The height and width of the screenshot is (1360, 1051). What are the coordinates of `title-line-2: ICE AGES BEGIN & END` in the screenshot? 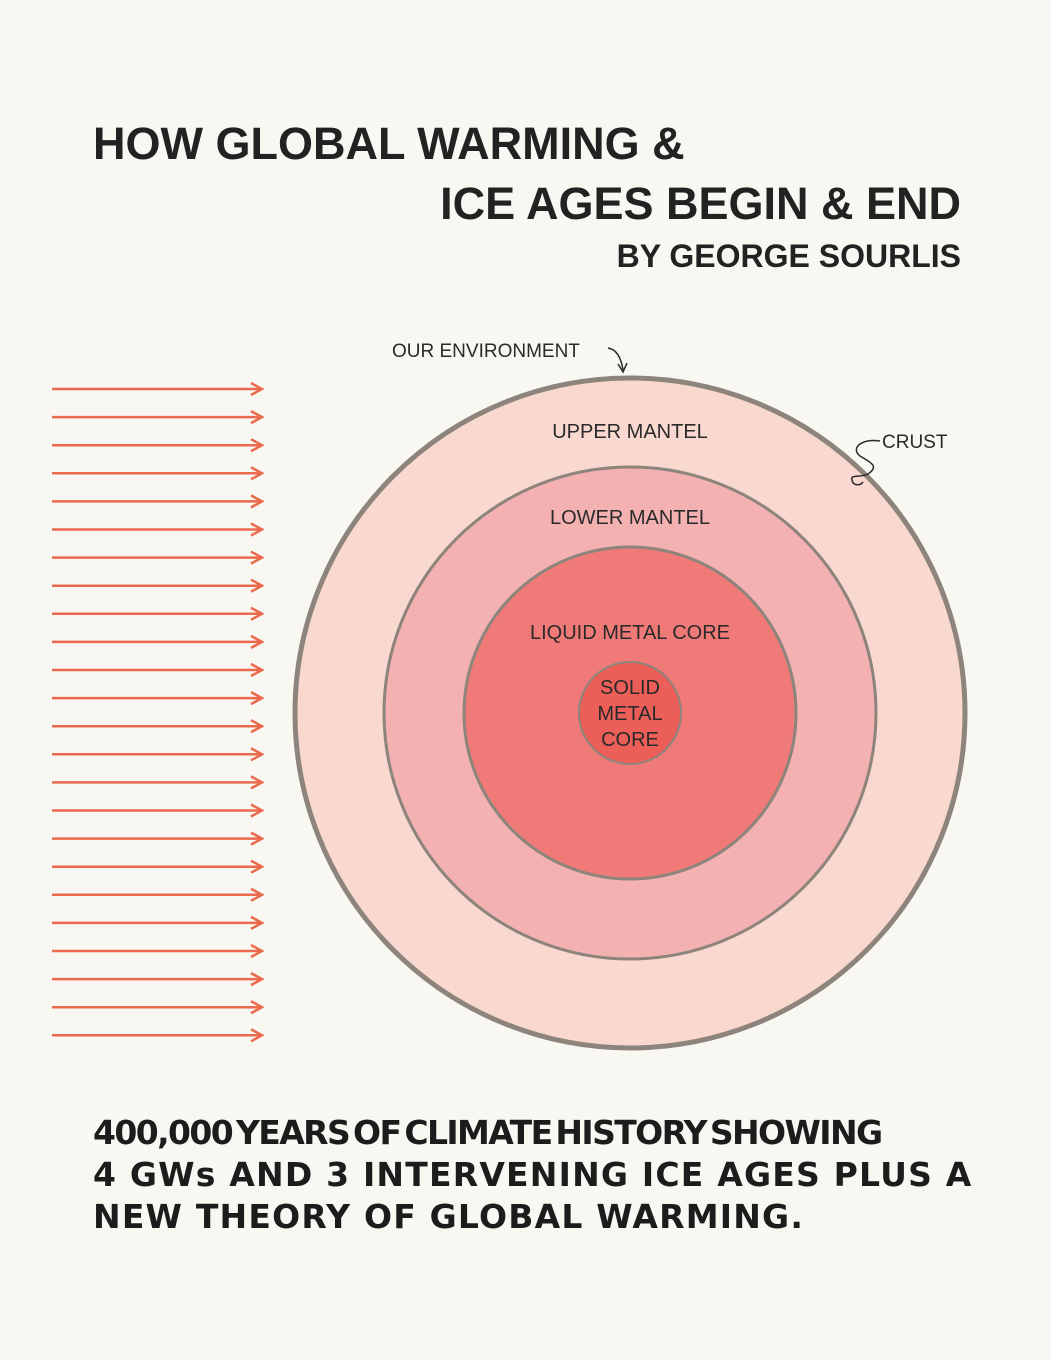 It's located at (700, 203).